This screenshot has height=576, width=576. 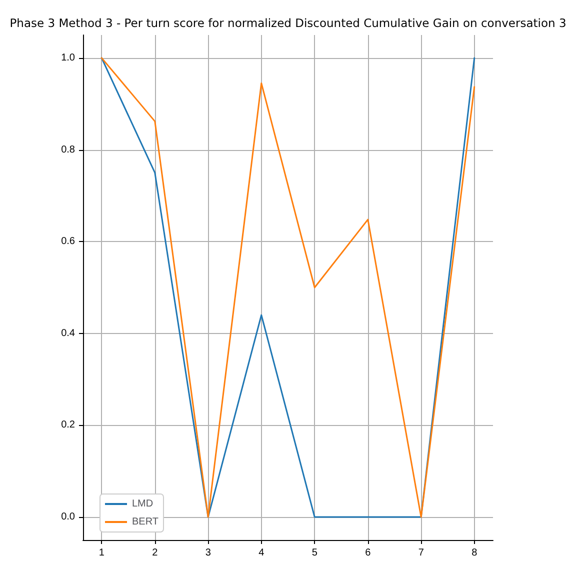 What do you see at coordinates (68, 242) in the screenshot?
I see `y-tick-label: 0.6` at bounding box center [68, 242].